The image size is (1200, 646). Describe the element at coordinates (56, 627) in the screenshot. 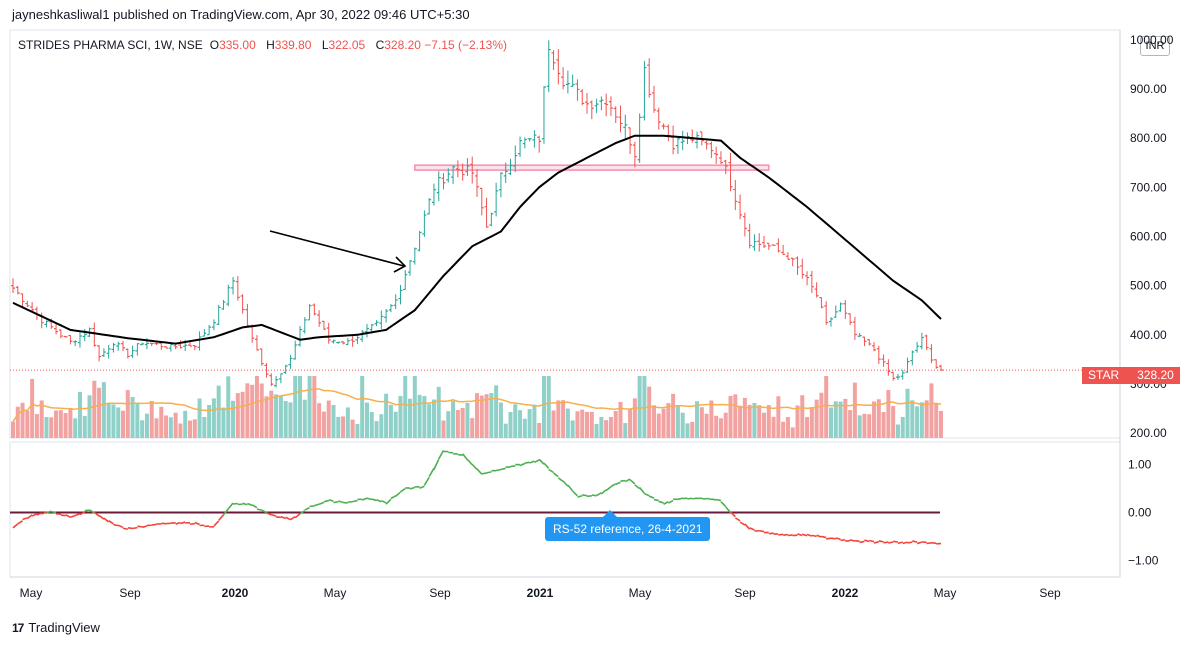

I see `tradingview-logo: 17 TradingView` at that location.